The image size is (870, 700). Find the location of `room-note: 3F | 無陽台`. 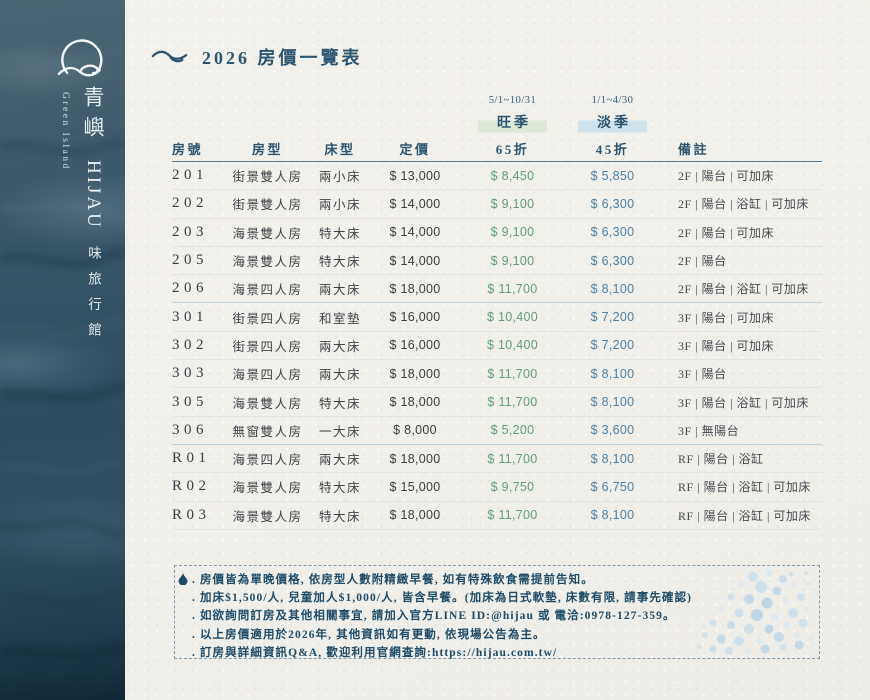

room-note: 3F | 無陽台 is located at coordinates (741, 431).